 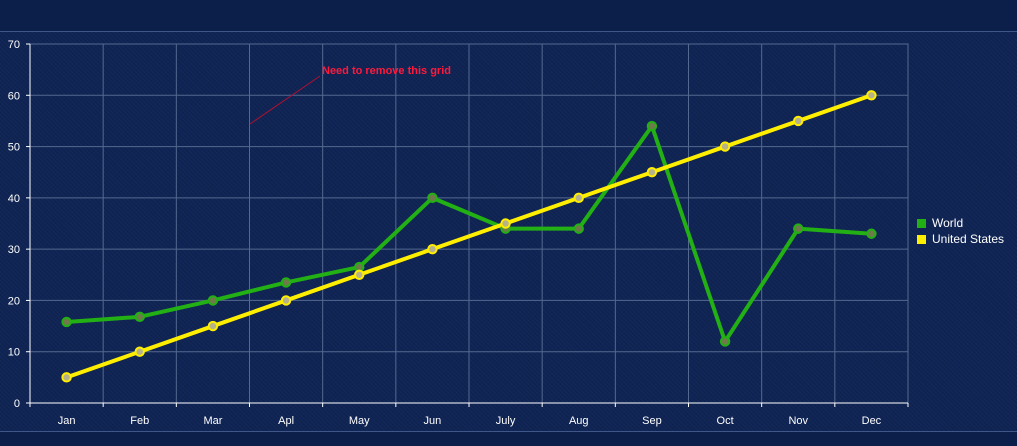 What do you see at coordinates (359, 421) in the screenshot?
I see `x-tick-label: May` at bounding box center [359, 421].